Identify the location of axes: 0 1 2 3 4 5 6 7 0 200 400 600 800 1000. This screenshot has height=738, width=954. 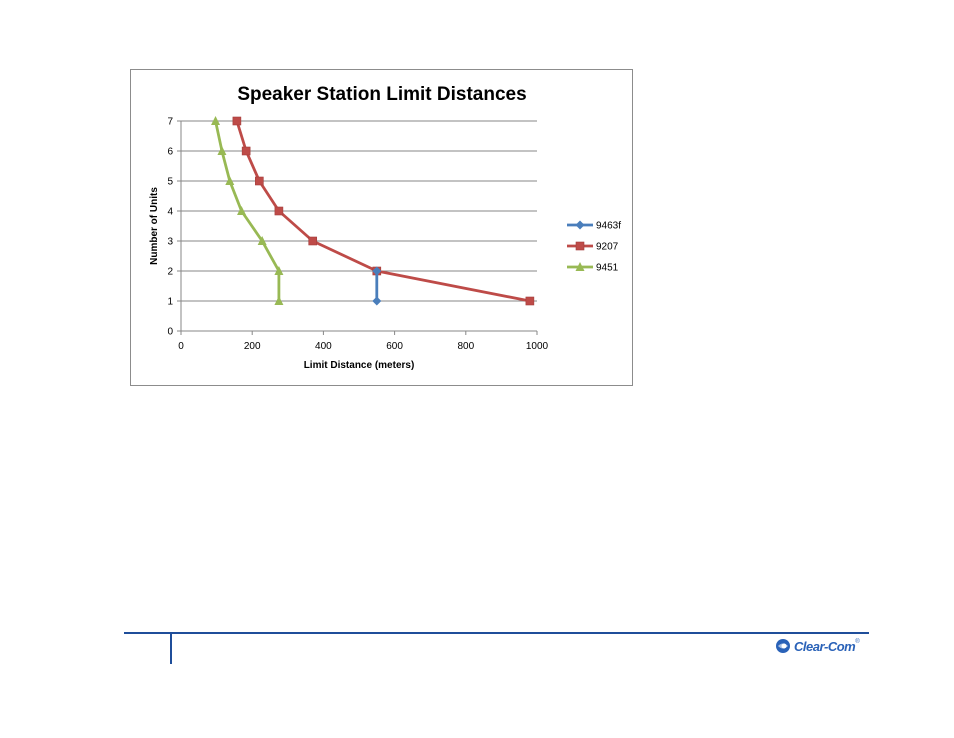
(357, 235).